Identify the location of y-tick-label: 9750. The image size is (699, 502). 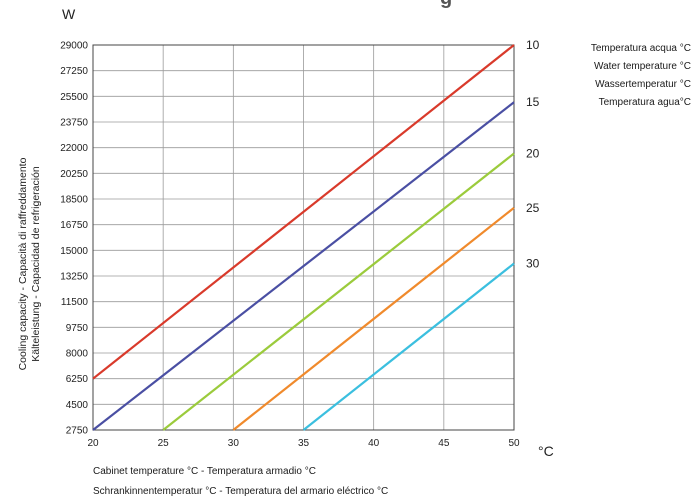
(77, 328).